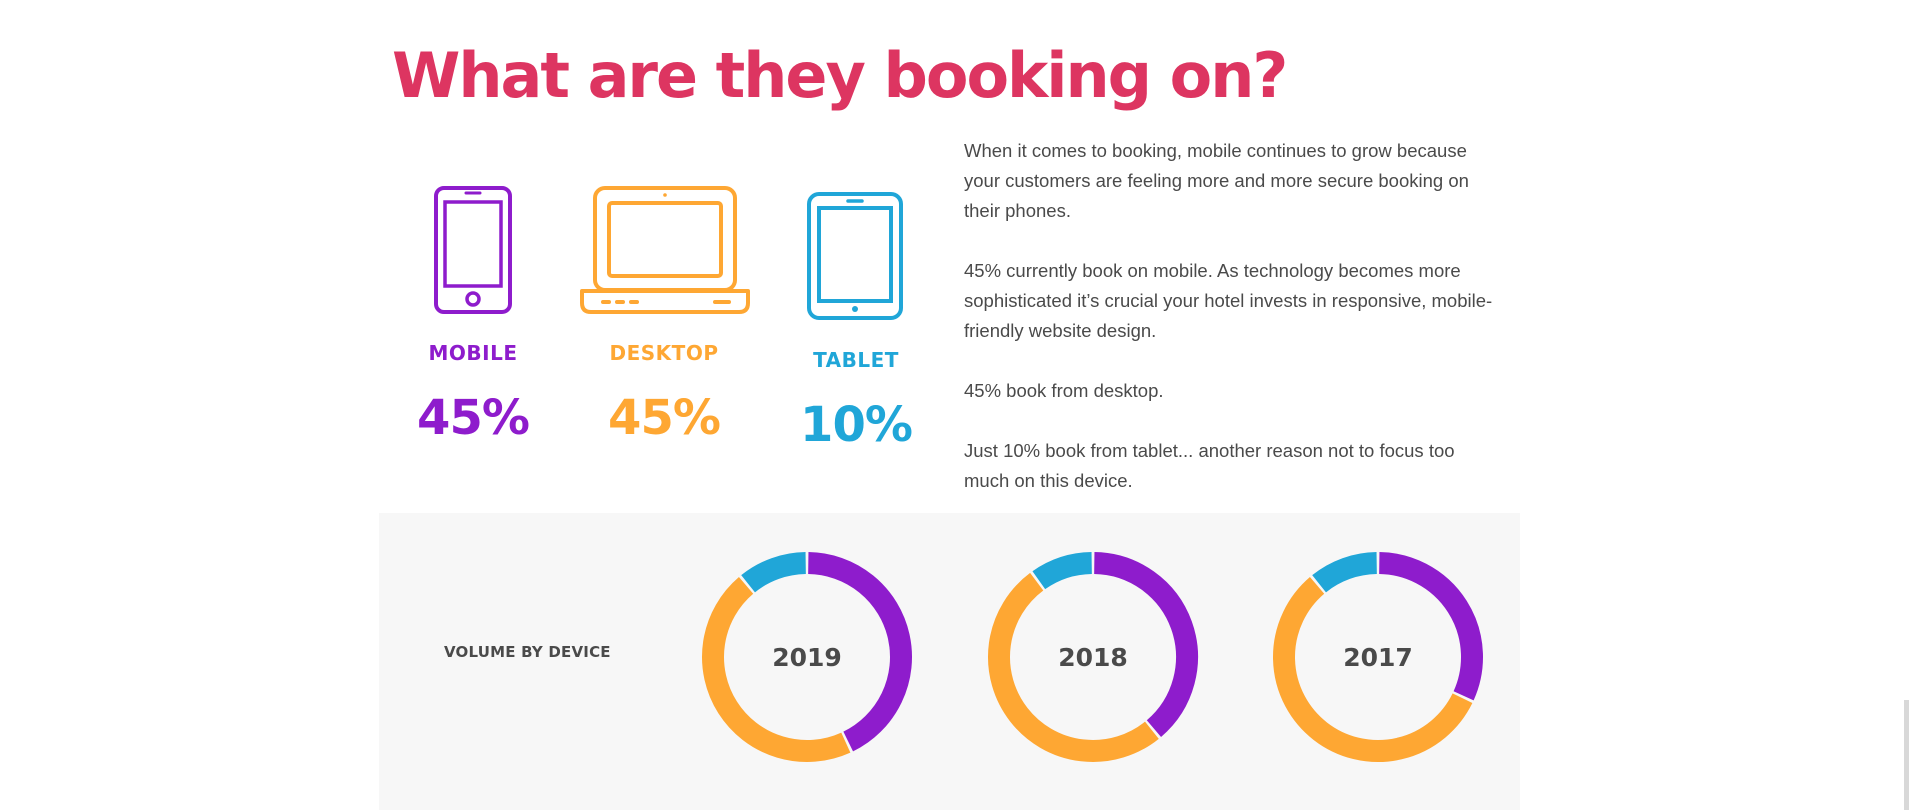 This screenshot has width=1909, height=810. Describe the element at coordinates (473, 353) in the screenshot. I see `device-label-mobile: MOBILE` at that location.